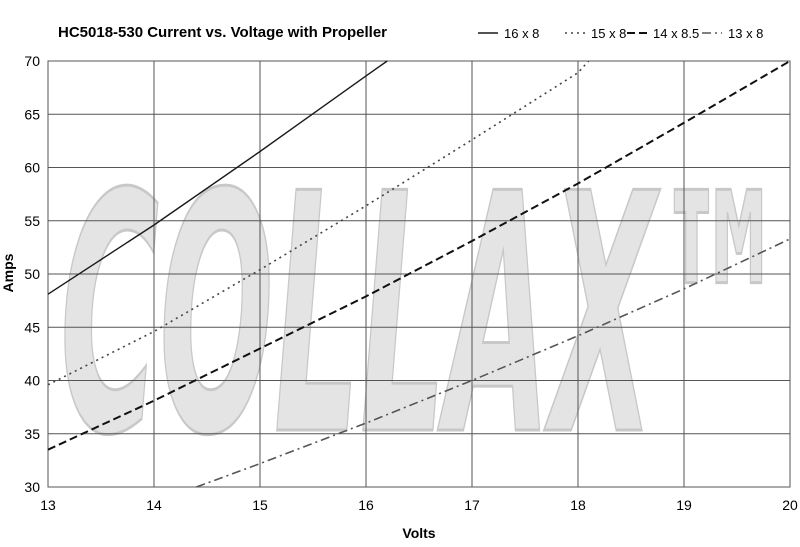 Image resolution: width=800 pixels, height=547 pixels. I want to click on legend-label: 16 x 8, so click(521, 33).